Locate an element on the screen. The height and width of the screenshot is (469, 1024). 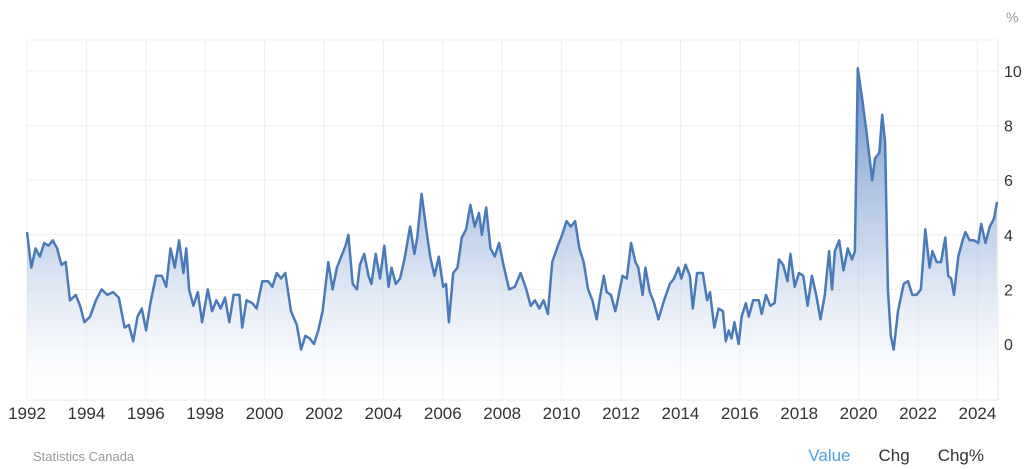
x-tick-label: 2004 is located at coordinates (383, 413).